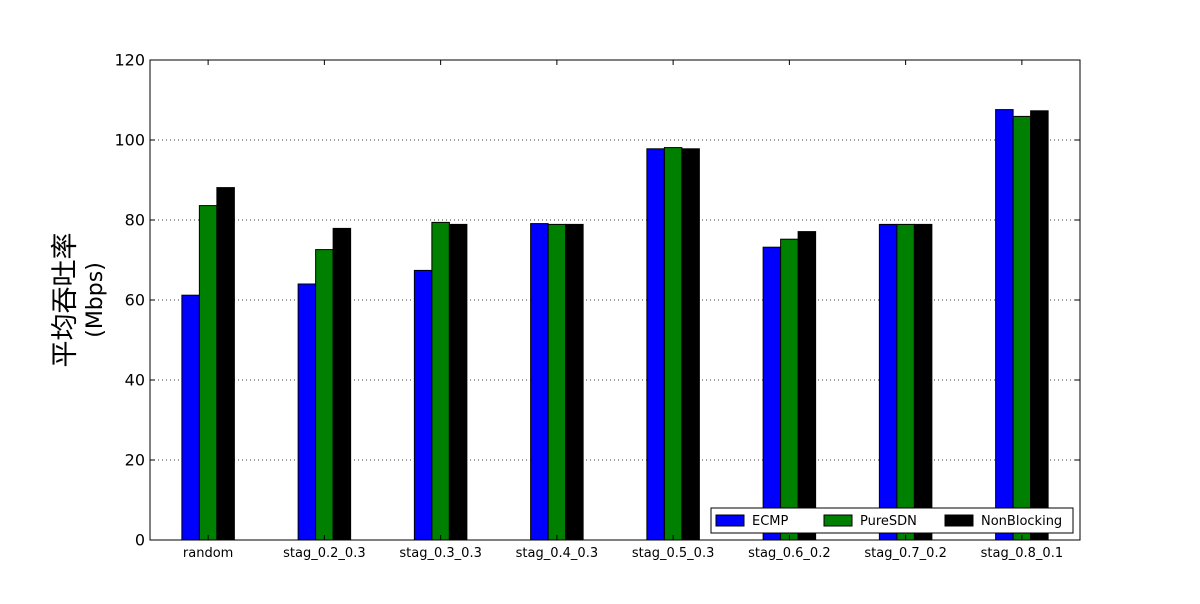  What do you see at coordinates (838, 520) in the screenshot?
I see `legend-swatch-puresdn` at bounding box center [838, 520].